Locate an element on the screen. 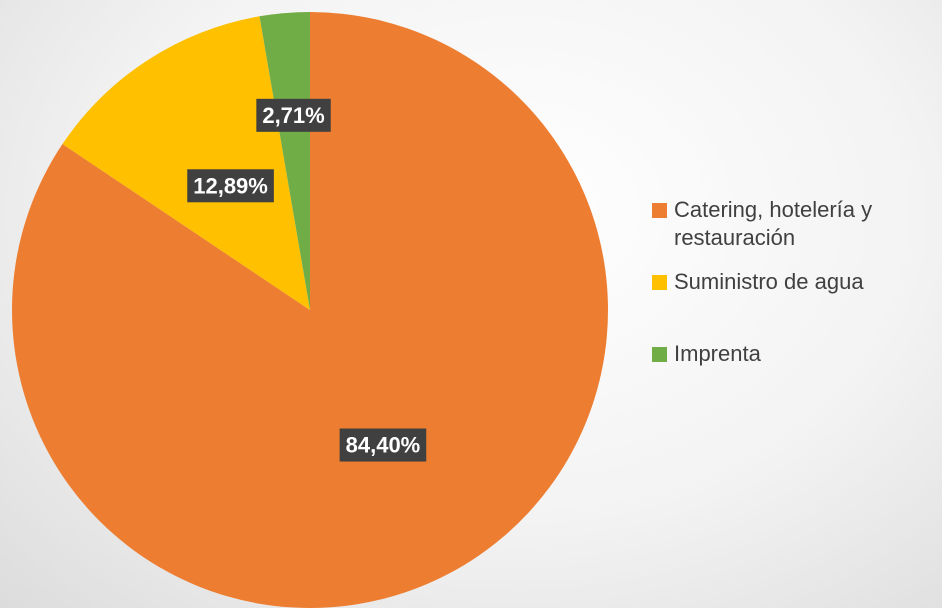 Image resolution: width=942 pixels, height=608 pixels. legend-item: Imprenta is located at coordinates (797, 354).